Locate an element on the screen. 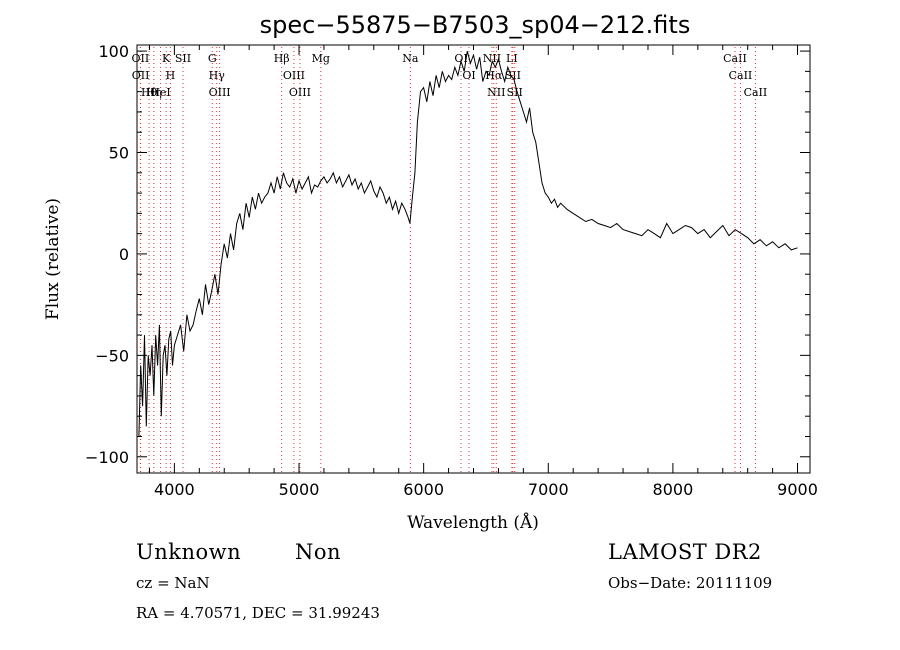  observation-date: Obs−Date: 20111109 is located at coordinates (690, 583).